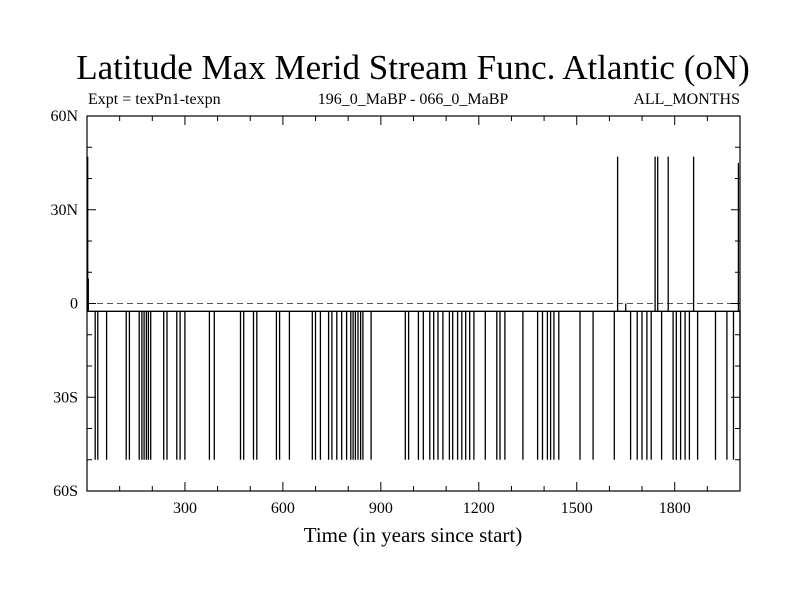  I want to click on x-axis-label: Time (in years since start), so click(413, 535).